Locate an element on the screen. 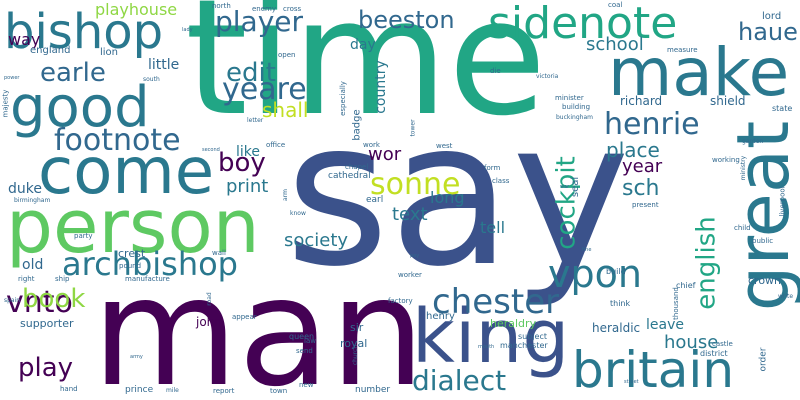 Image resolution: width=800 pixels, height=400 pixels. word-state: state is located at coordinates (782, 108).